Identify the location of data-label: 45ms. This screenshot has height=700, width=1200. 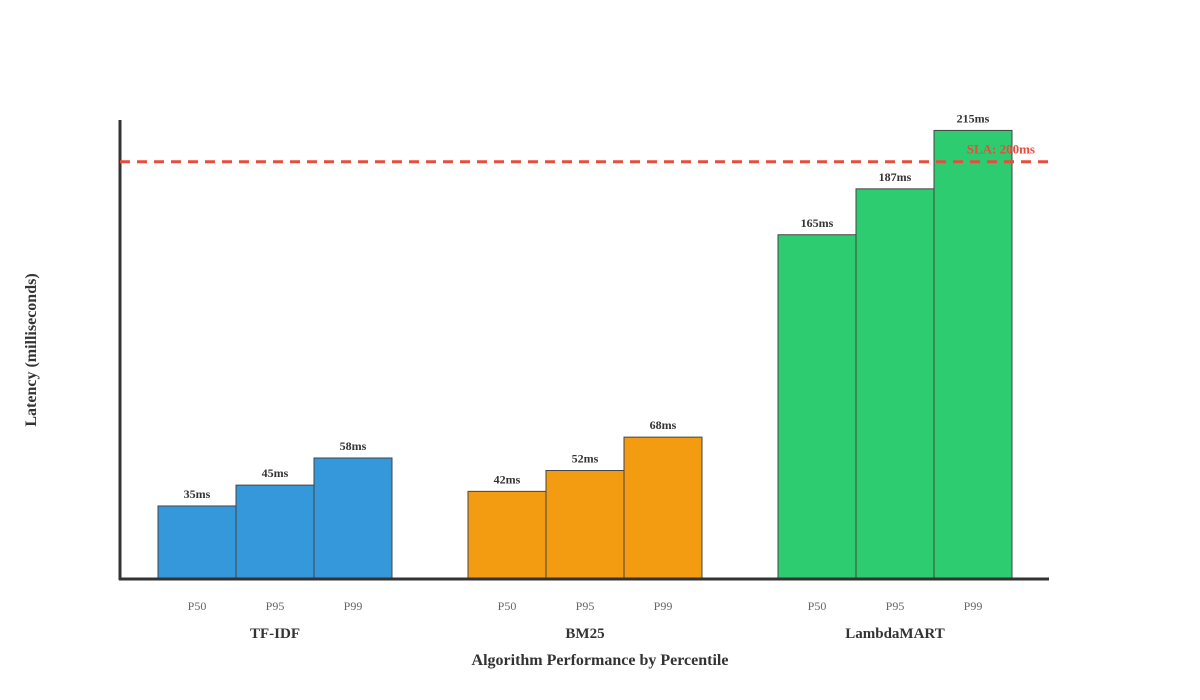
(275, 473).